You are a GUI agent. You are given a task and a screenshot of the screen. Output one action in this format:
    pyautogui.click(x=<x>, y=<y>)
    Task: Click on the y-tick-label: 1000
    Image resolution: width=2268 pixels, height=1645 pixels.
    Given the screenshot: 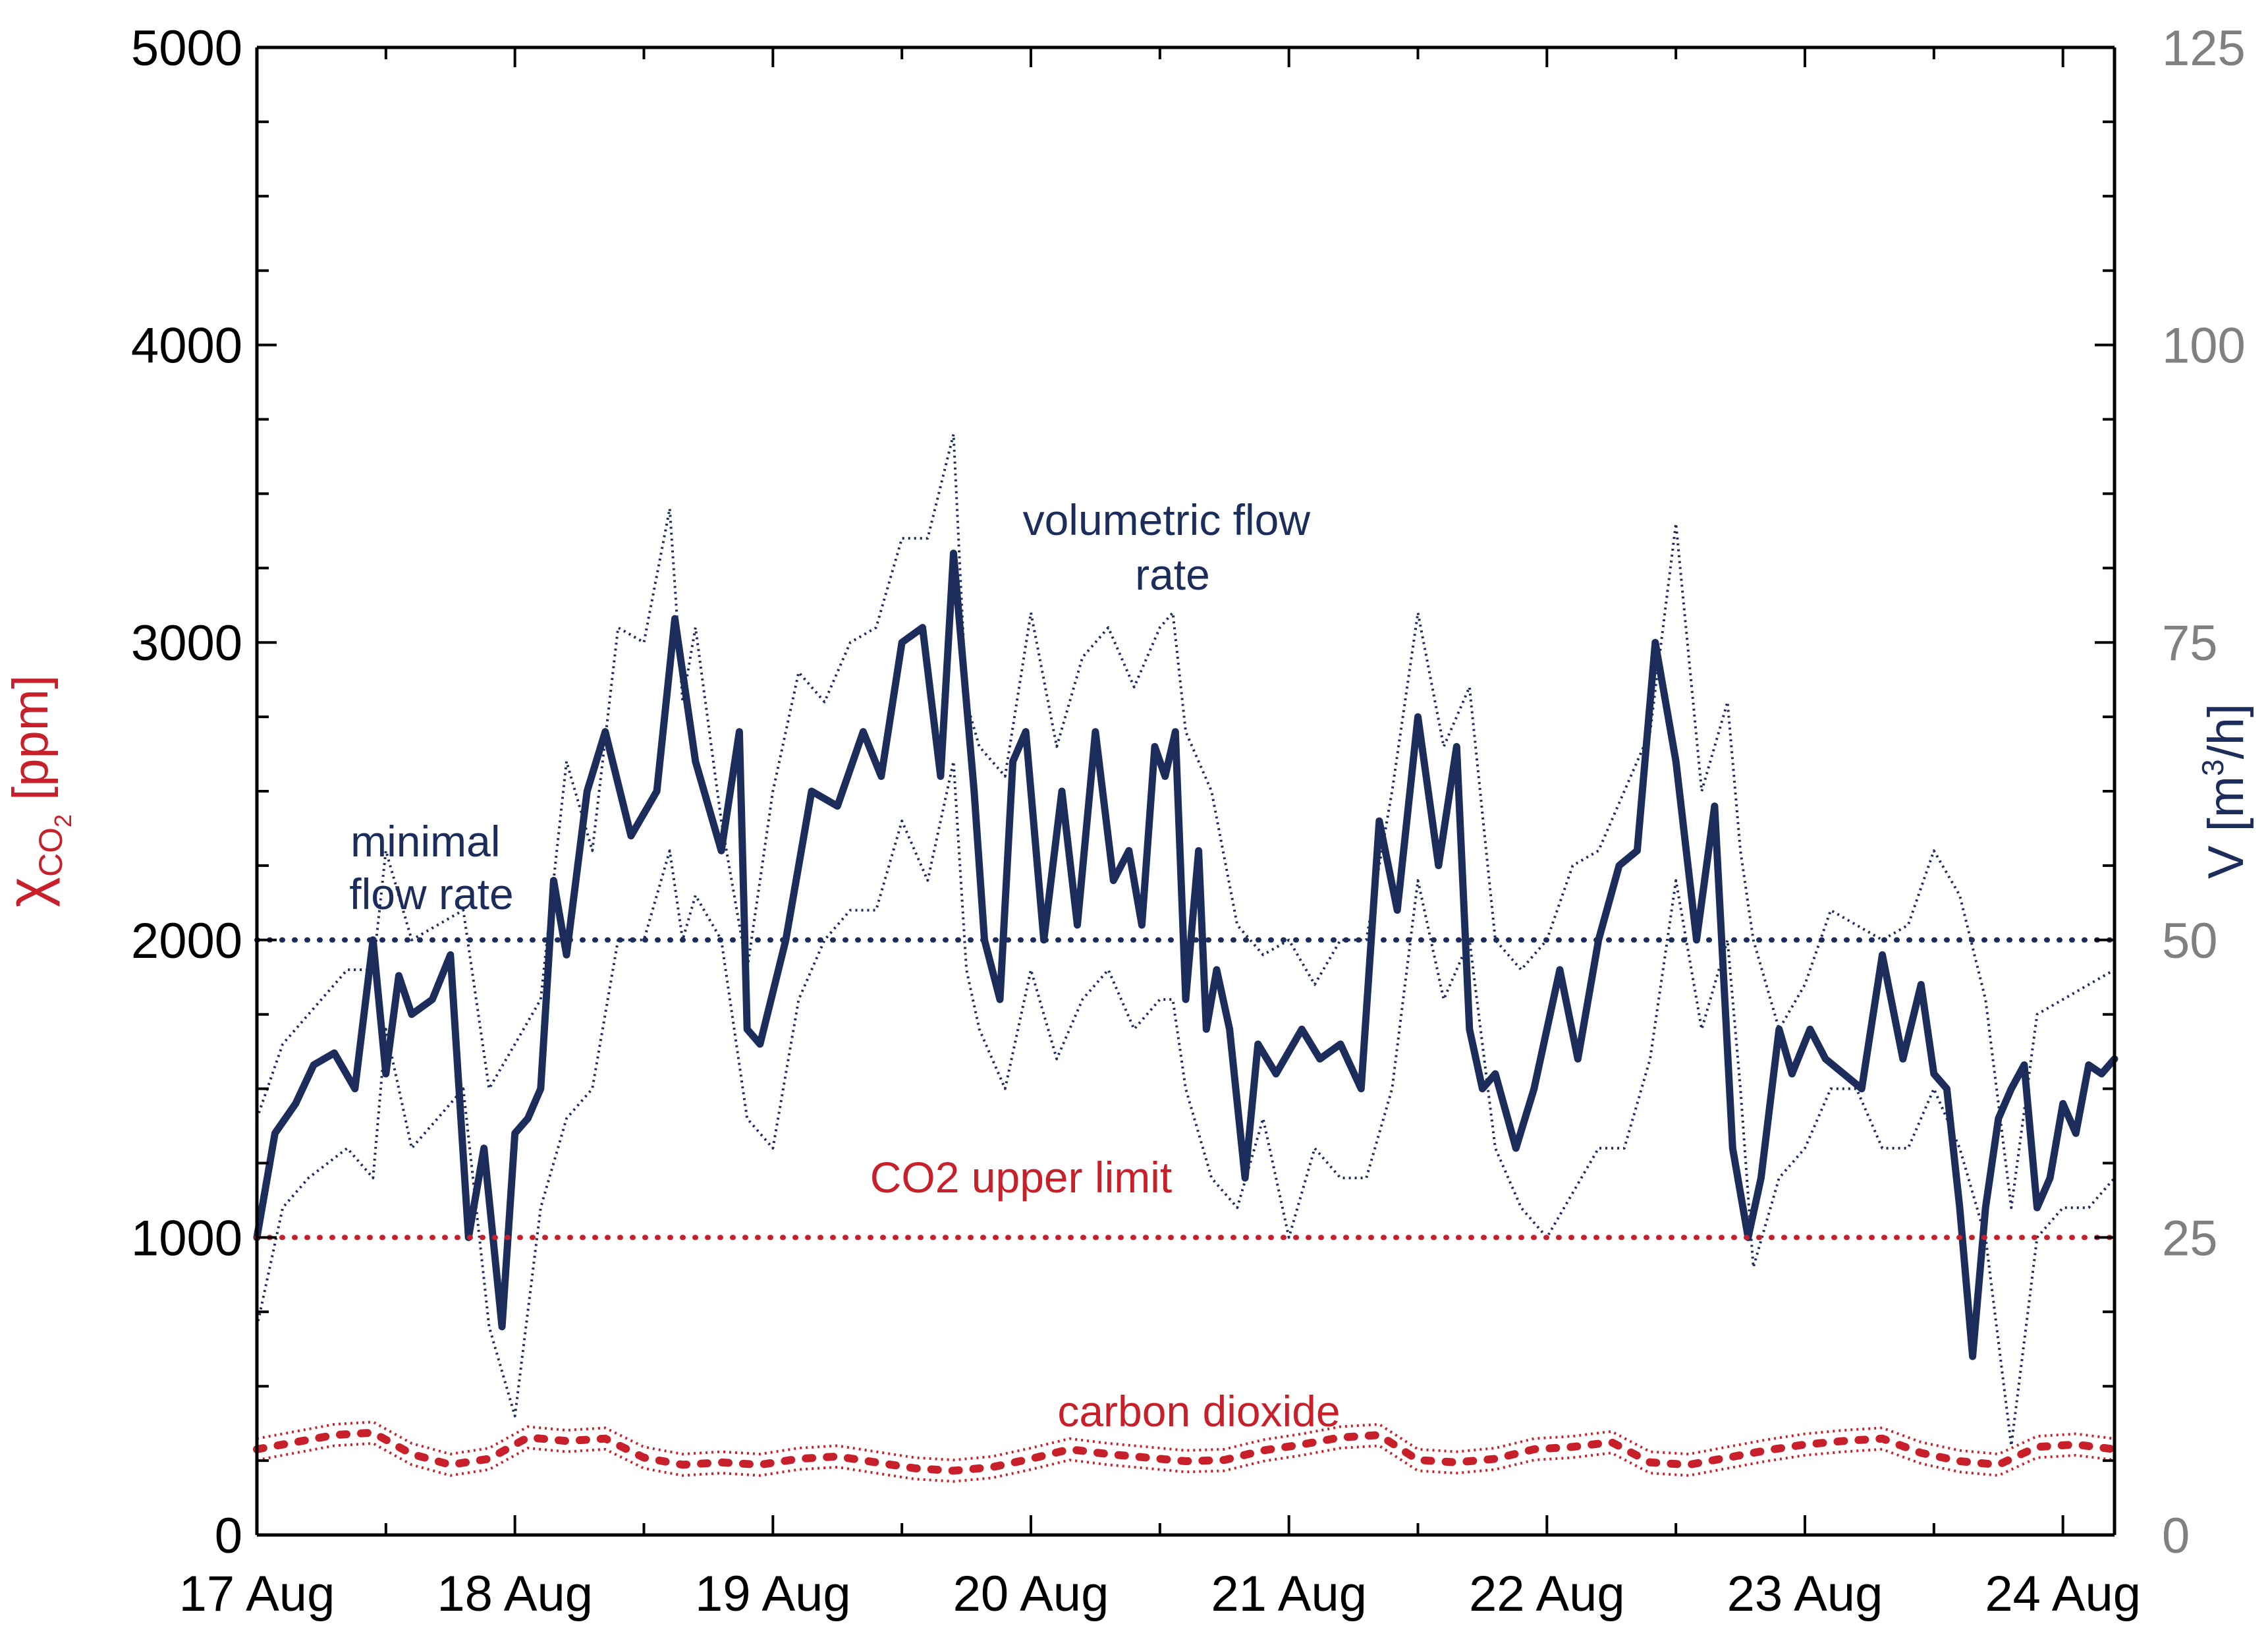 What is the action you would take?
    pyautogui.click(x=186, y=1238)
    